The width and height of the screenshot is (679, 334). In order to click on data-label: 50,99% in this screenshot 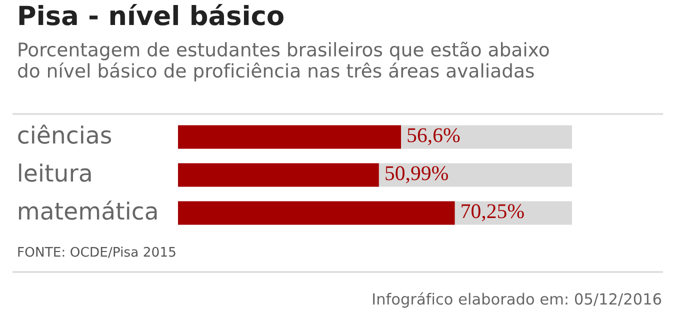, I will do `click(417, 175)`.